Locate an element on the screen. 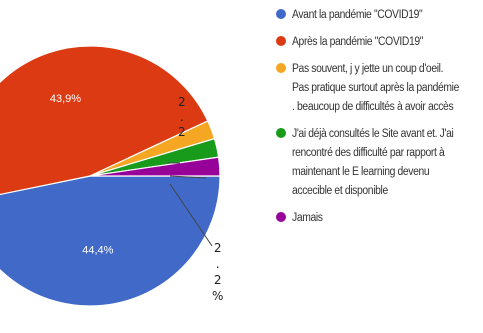 This screenshot has width=483, height=333. callout-top-line-2: . is located at coordinates (181, 117).